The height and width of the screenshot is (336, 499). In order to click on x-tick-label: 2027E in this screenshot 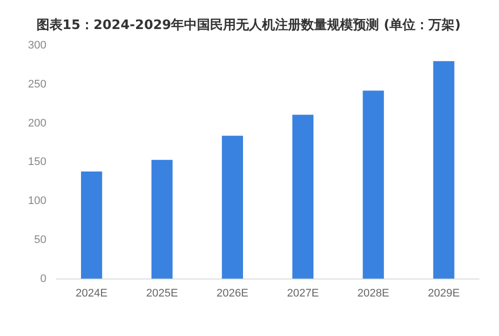, I will do `click(302, 293)`.